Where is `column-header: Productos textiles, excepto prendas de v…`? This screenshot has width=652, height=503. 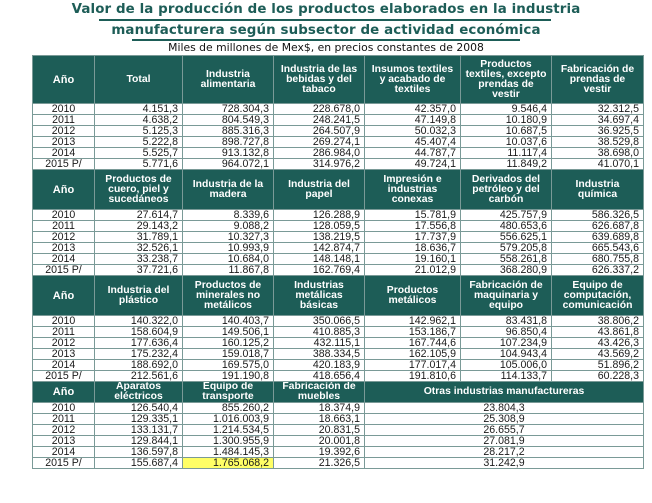
column-header: Productos textiles, excepto prendas de v… is located at coordinates (506, 79).